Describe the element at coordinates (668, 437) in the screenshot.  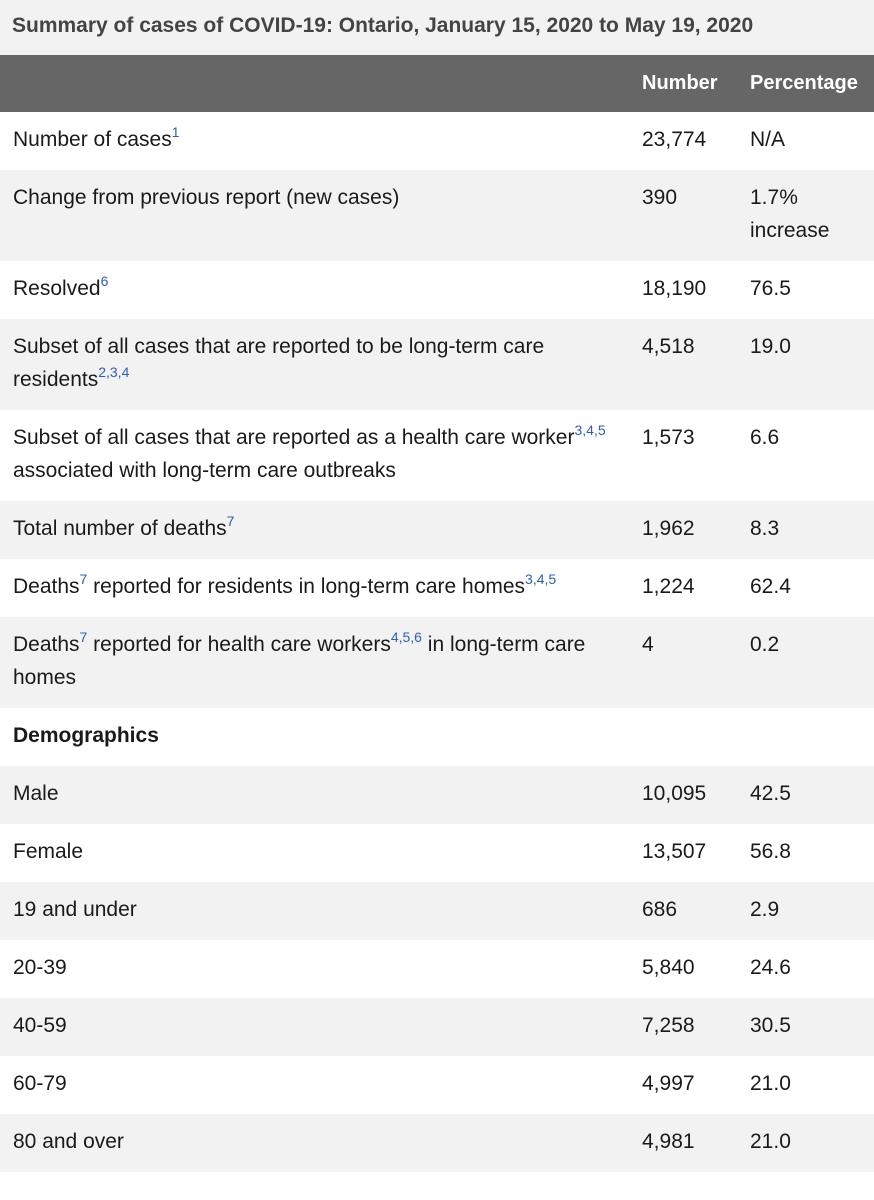
I see `row-number: 1,573` at that location.